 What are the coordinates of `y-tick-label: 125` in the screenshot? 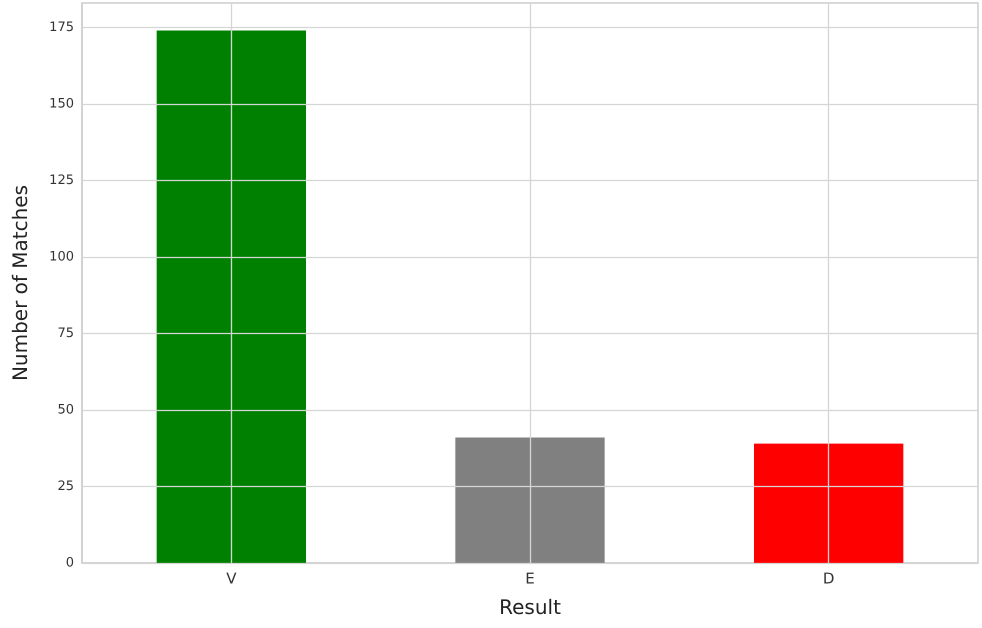 It's located at (61, 180).